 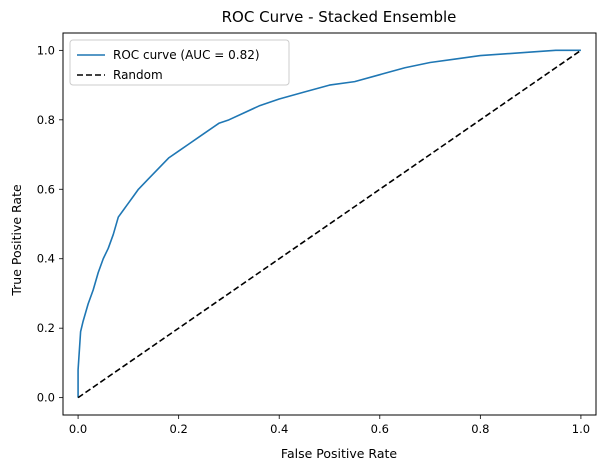 I want to click on x-axis-label: False Positive Rate, so click(x=339, y=453).